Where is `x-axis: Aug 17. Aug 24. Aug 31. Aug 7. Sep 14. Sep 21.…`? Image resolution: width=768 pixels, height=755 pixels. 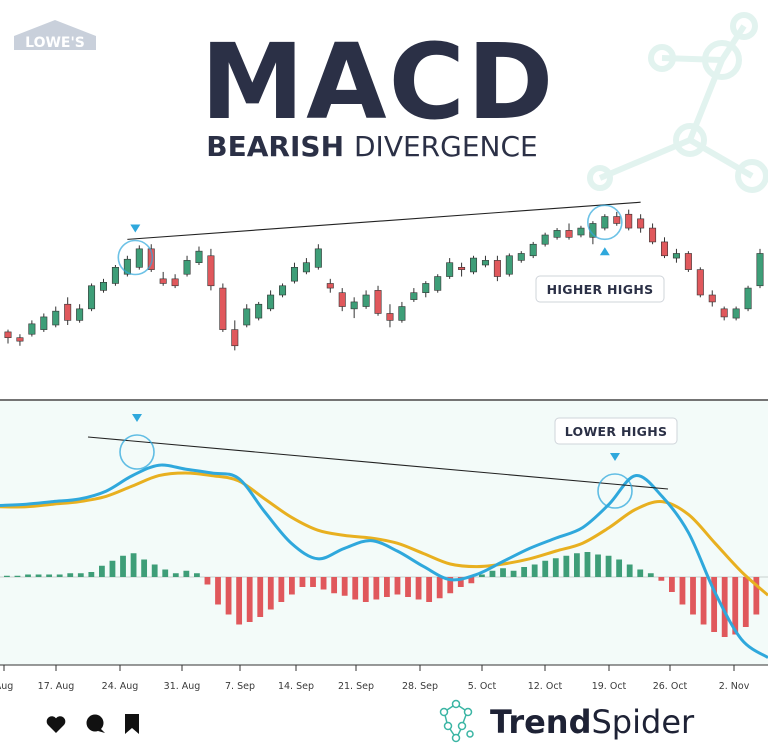 x-axis: Aug 17. Aug 24. Aug 31. Aug 7. Sep 14. Sep 21.… is located at coordinates (375, 678).